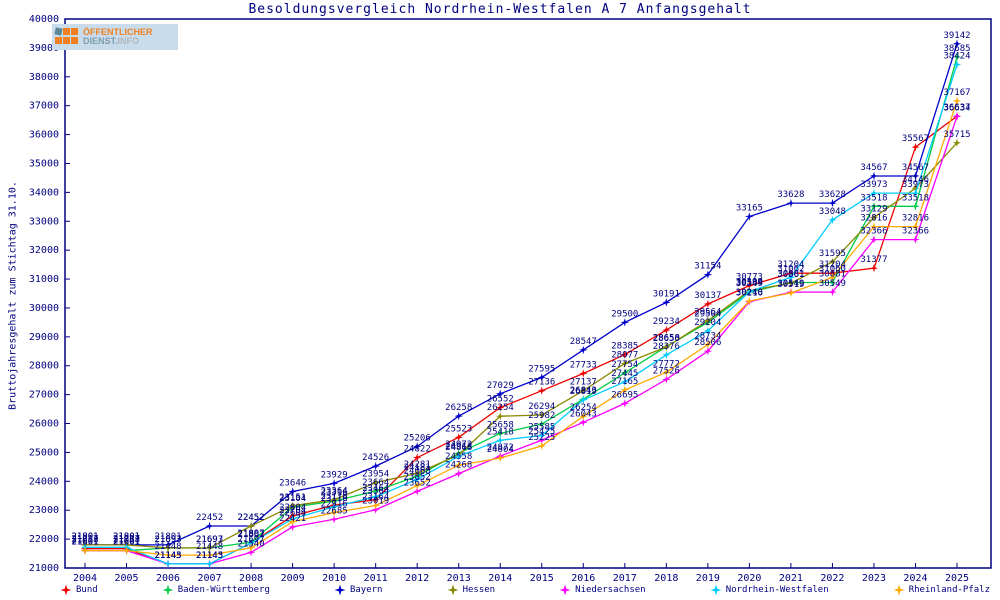  I want to click on point-label: 23929, so click(334, 475).